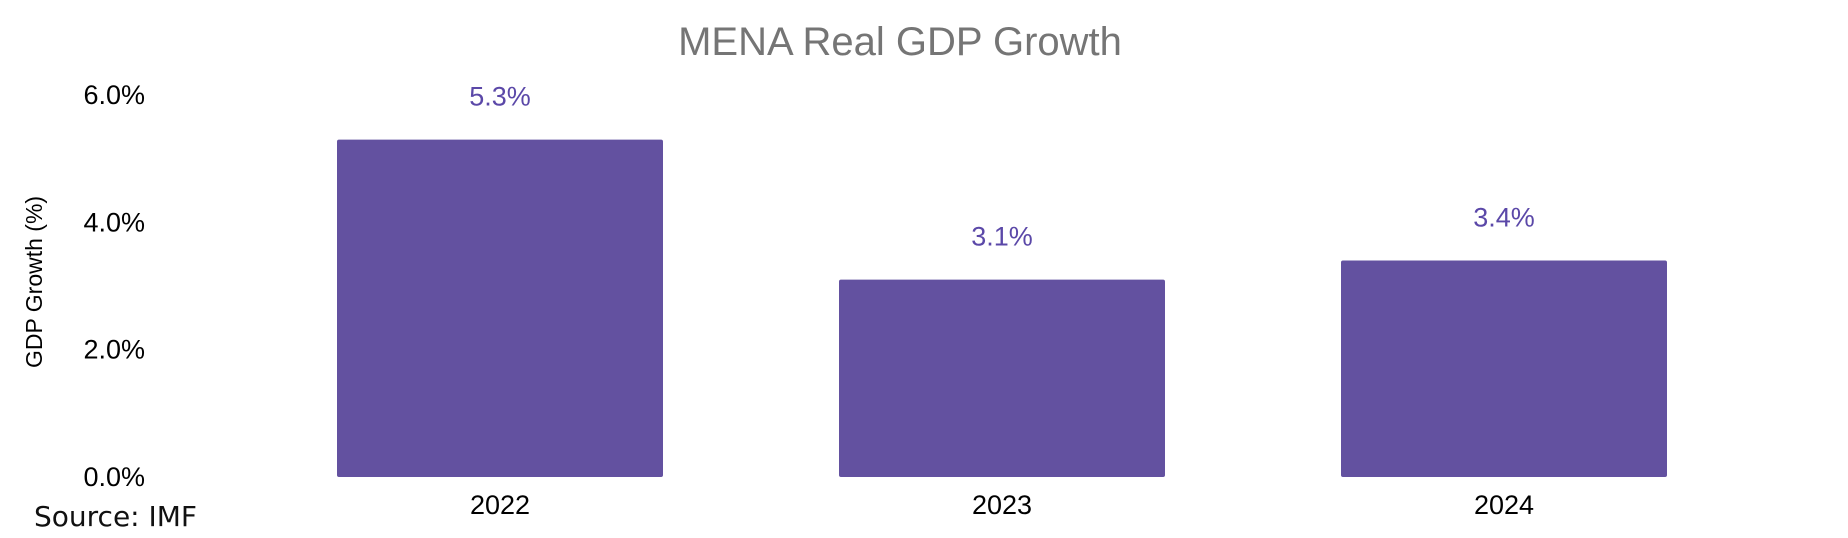  Describe the element at coordinates (34, 282) in the screenshot. I see `y-axis-label: GDP Growth (%)` at that location.